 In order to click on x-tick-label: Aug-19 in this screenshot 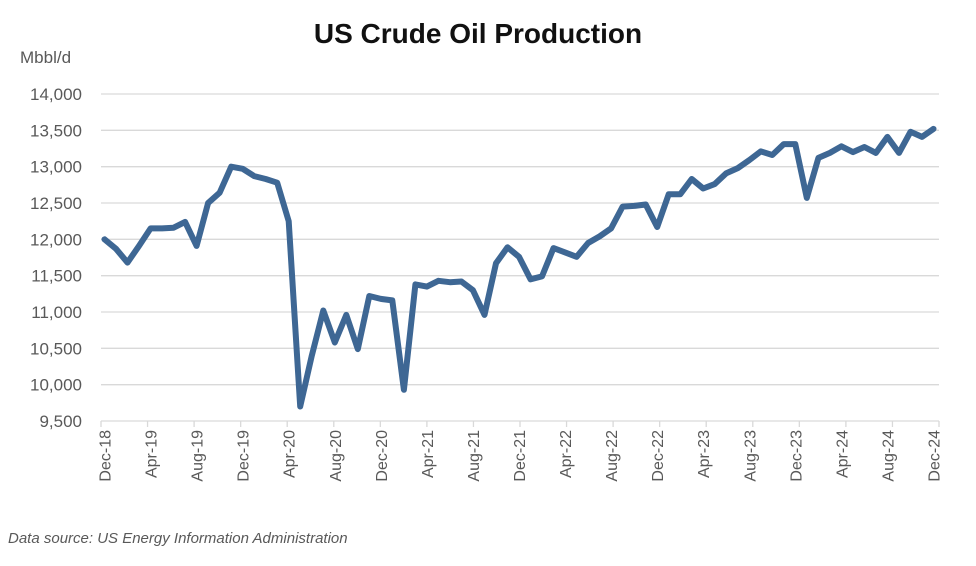, I will do `click(198, 456)`.